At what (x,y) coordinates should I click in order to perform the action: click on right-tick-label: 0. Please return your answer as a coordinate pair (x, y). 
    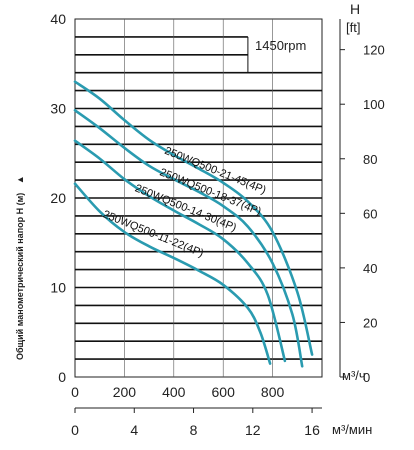
    Looking at the image, I should click on (366, 377).